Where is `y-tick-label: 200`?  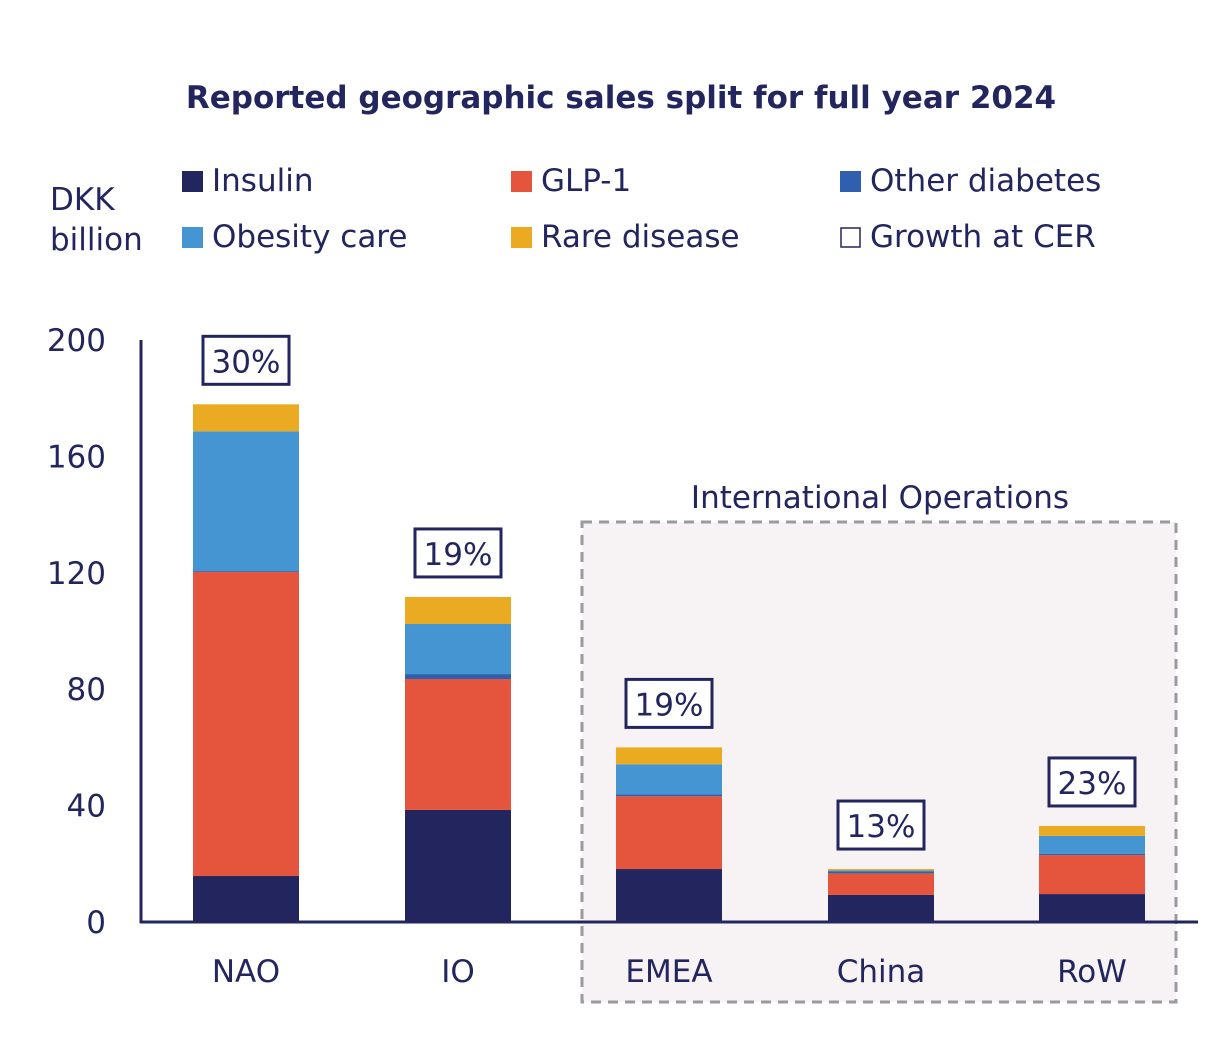
y-tick-label: 200 is located at coordinates (76, 341).